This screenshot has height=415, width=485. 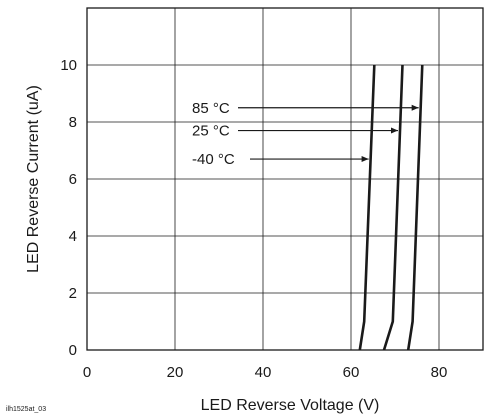 What do you see at coordinates (175, 372) in the screenshot?
I see `x-tick-label: 20` at bounding box center [175, 372].